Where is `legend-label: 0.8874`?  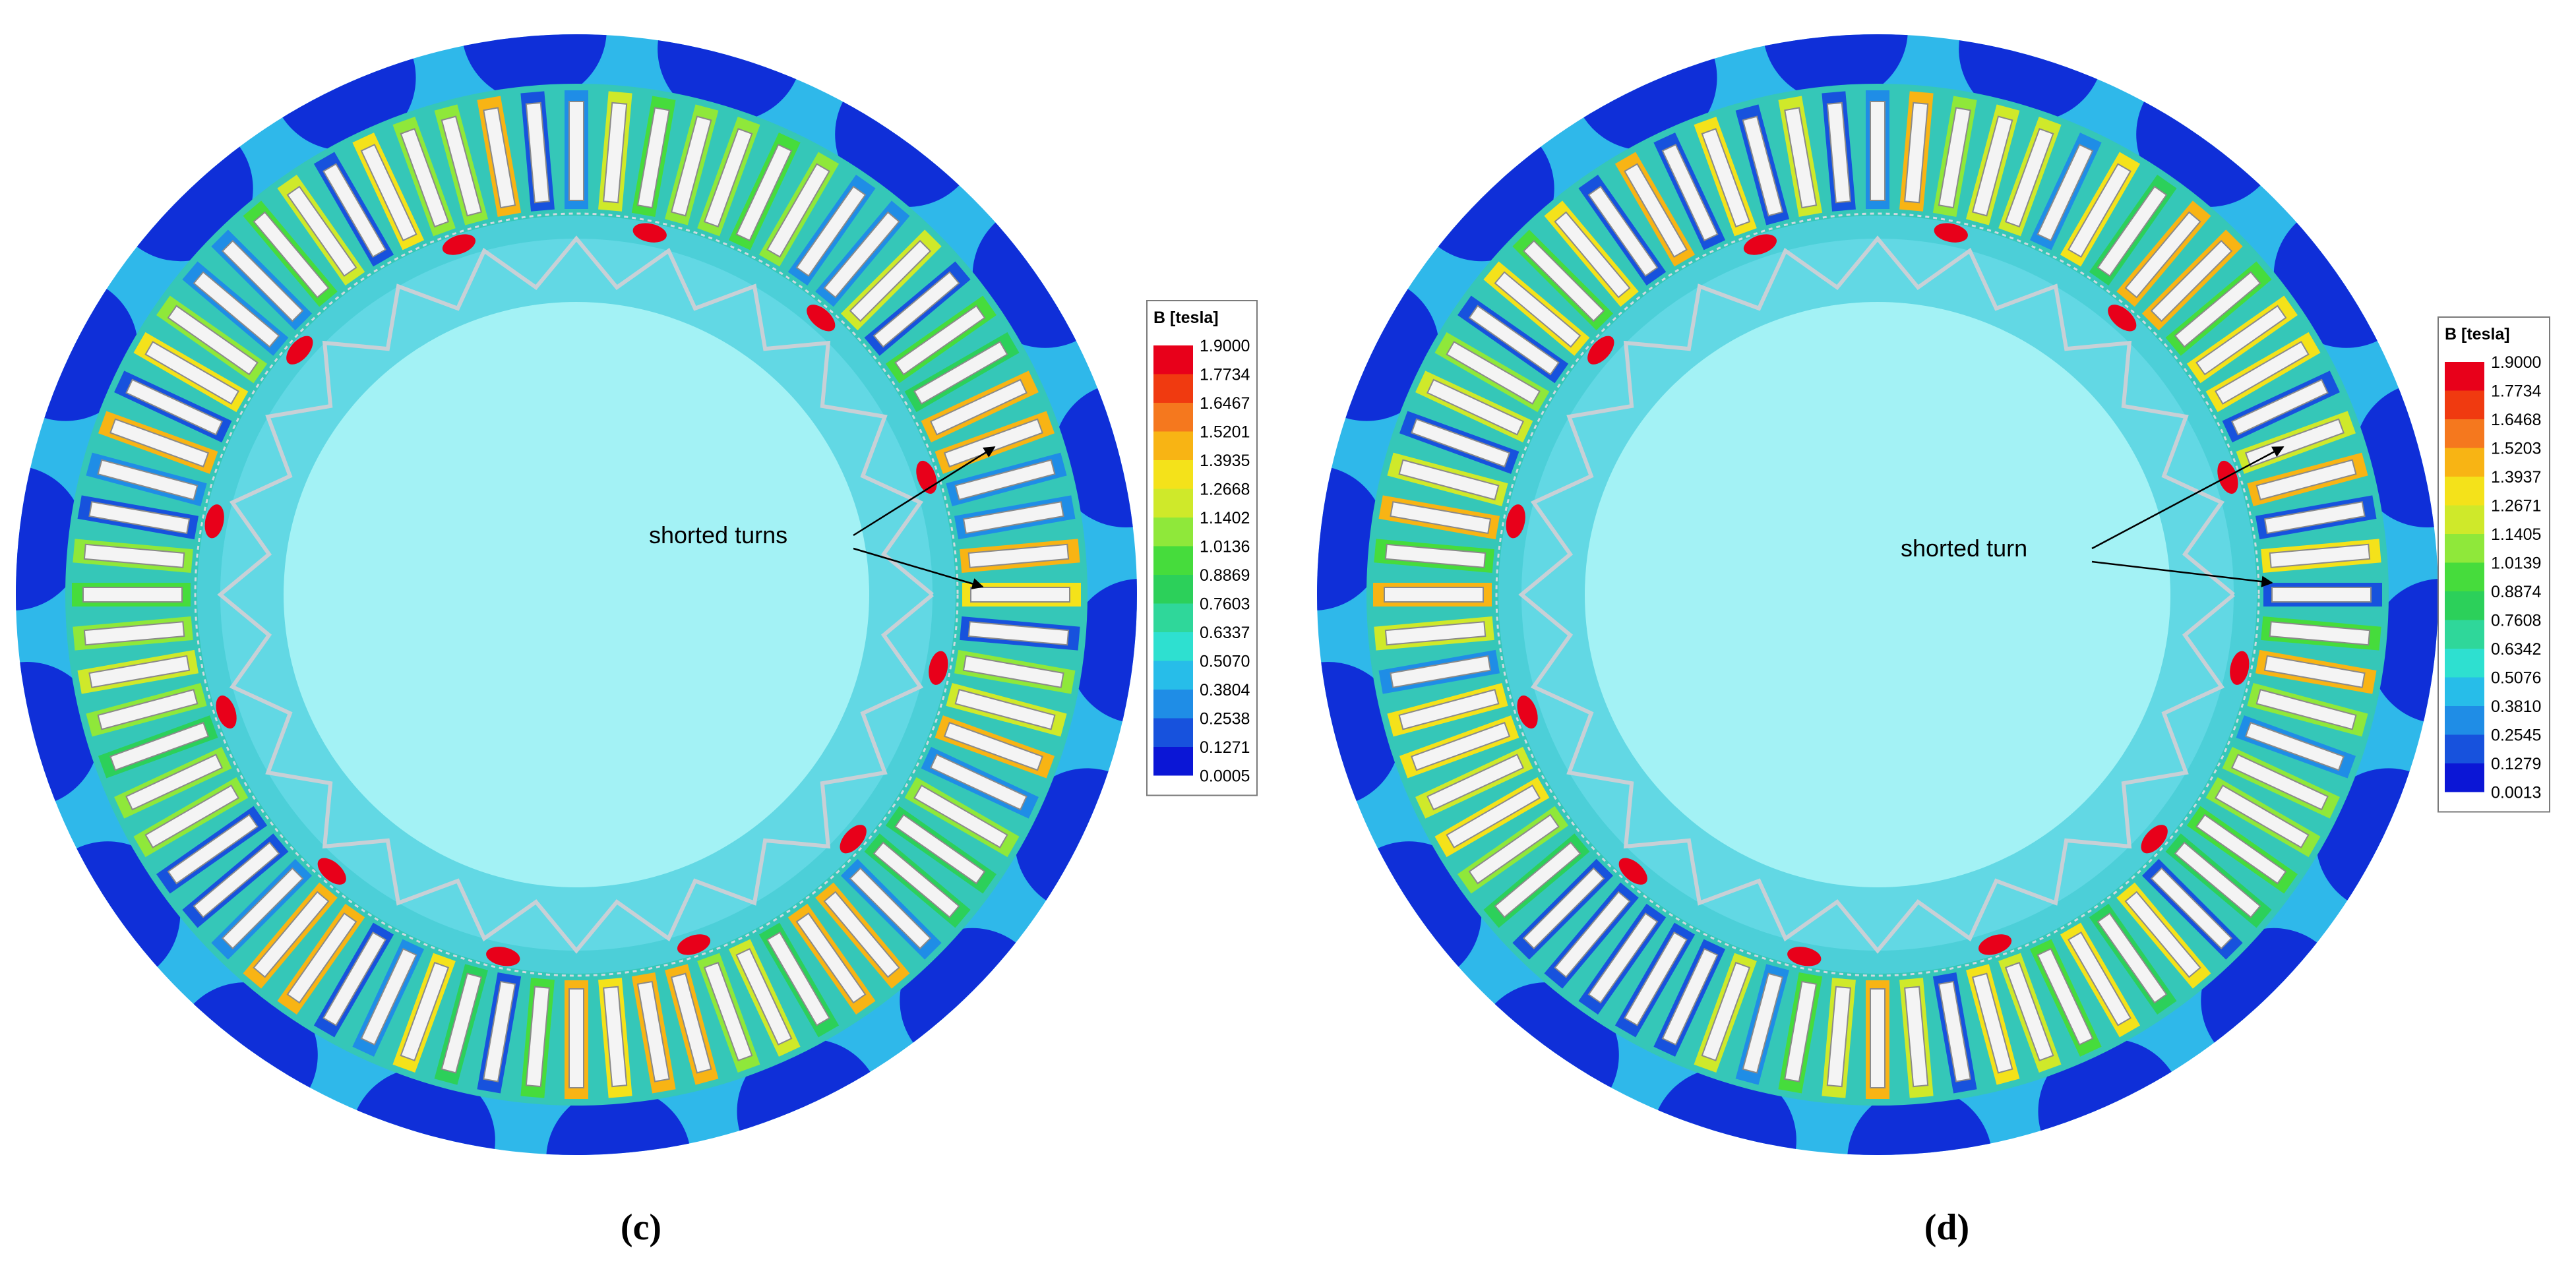 legend-label: 0.8874 is located at coordinates (2516, 592).